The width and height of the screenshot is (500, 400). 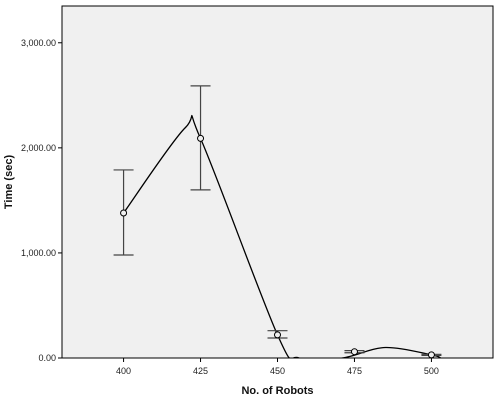 What do you see at coordinates (123, 371) in the screenshot?
I see `x-tick-label: 400` at bounding box center [123, 371].